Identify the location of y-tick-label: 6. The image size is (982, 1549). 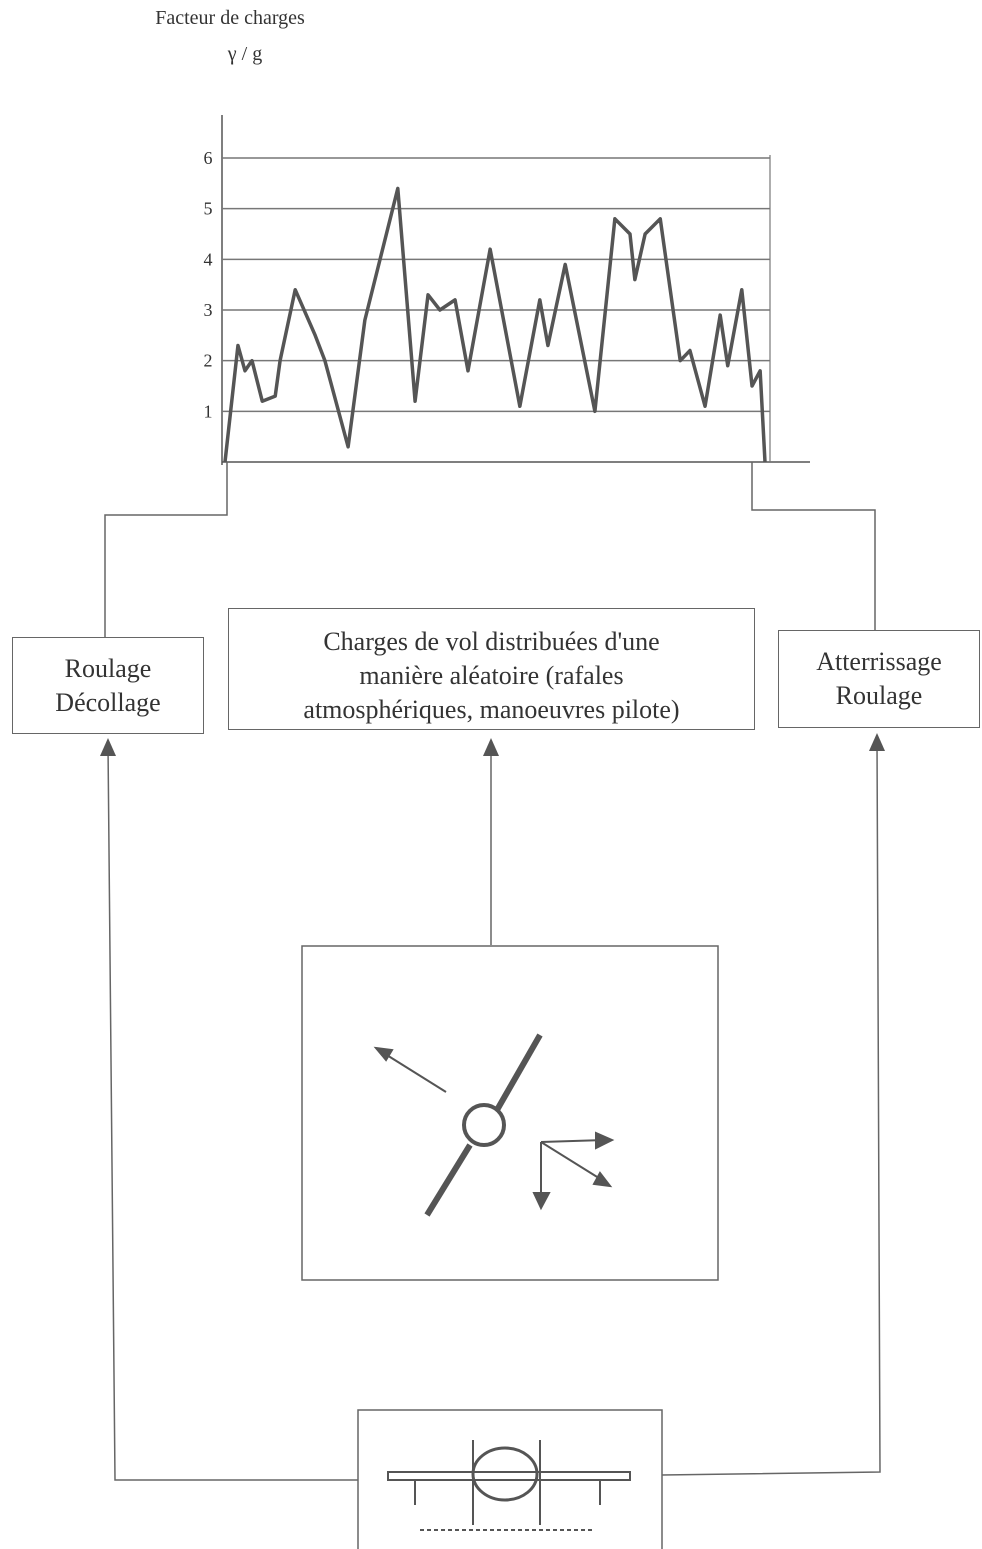
(208, 158).